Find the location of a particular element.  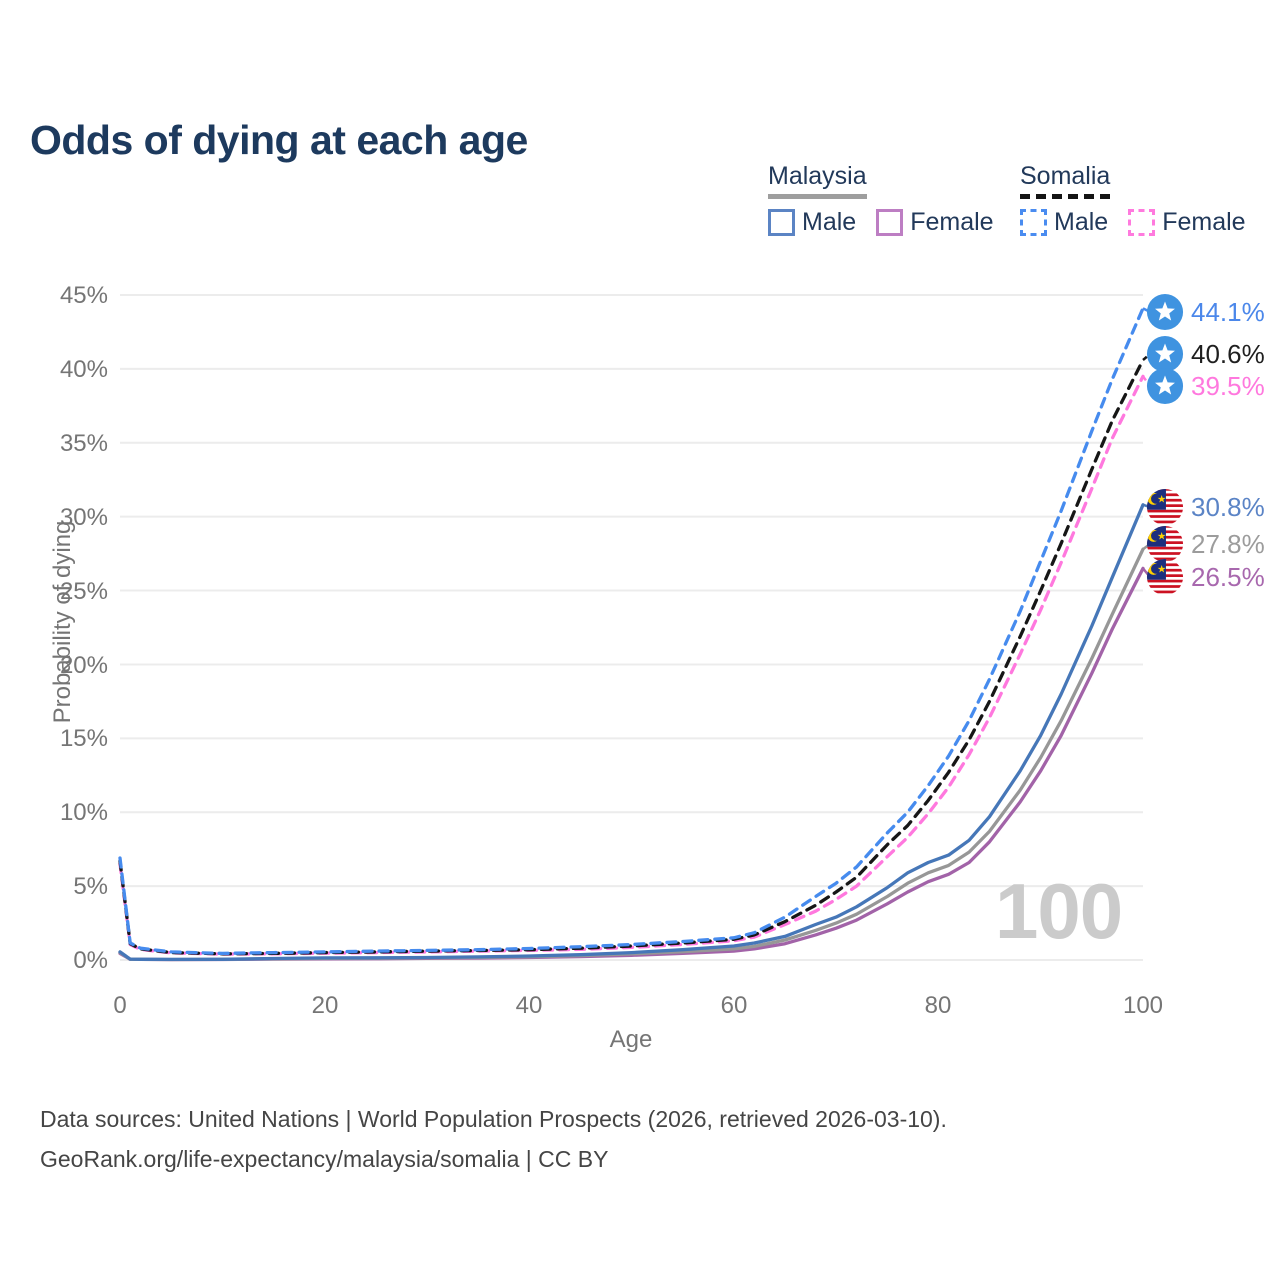

legend-group-somalia: Somalia Male Female is located at coordinates (1133, 199).